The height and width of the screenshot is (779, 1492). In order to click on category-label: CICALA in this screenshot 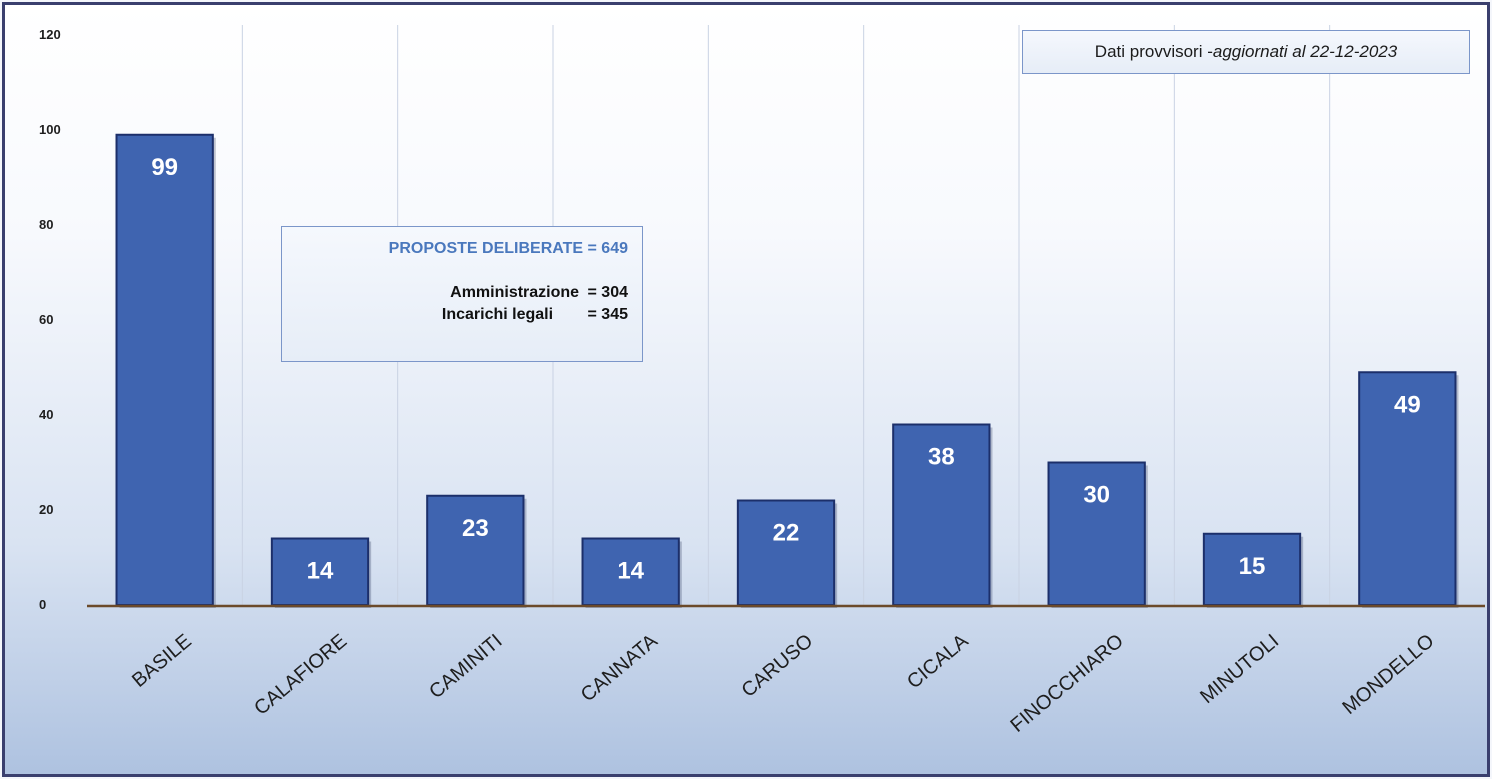, I will do `click(938, 662)`.